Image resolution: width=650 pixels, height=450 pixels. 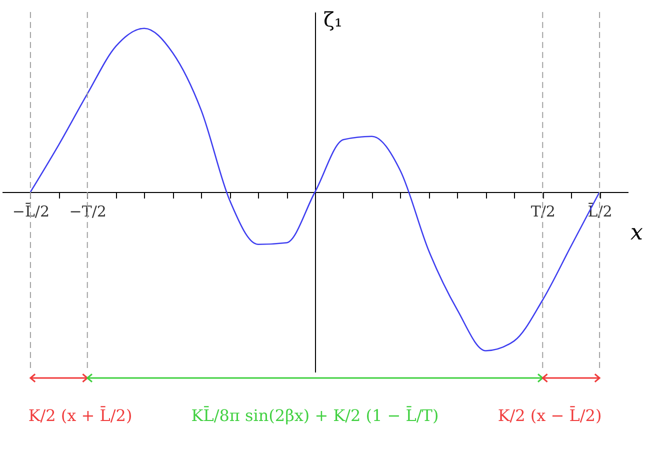 I want to click on x-tick-label: T/2, so click(x=543, y=211).